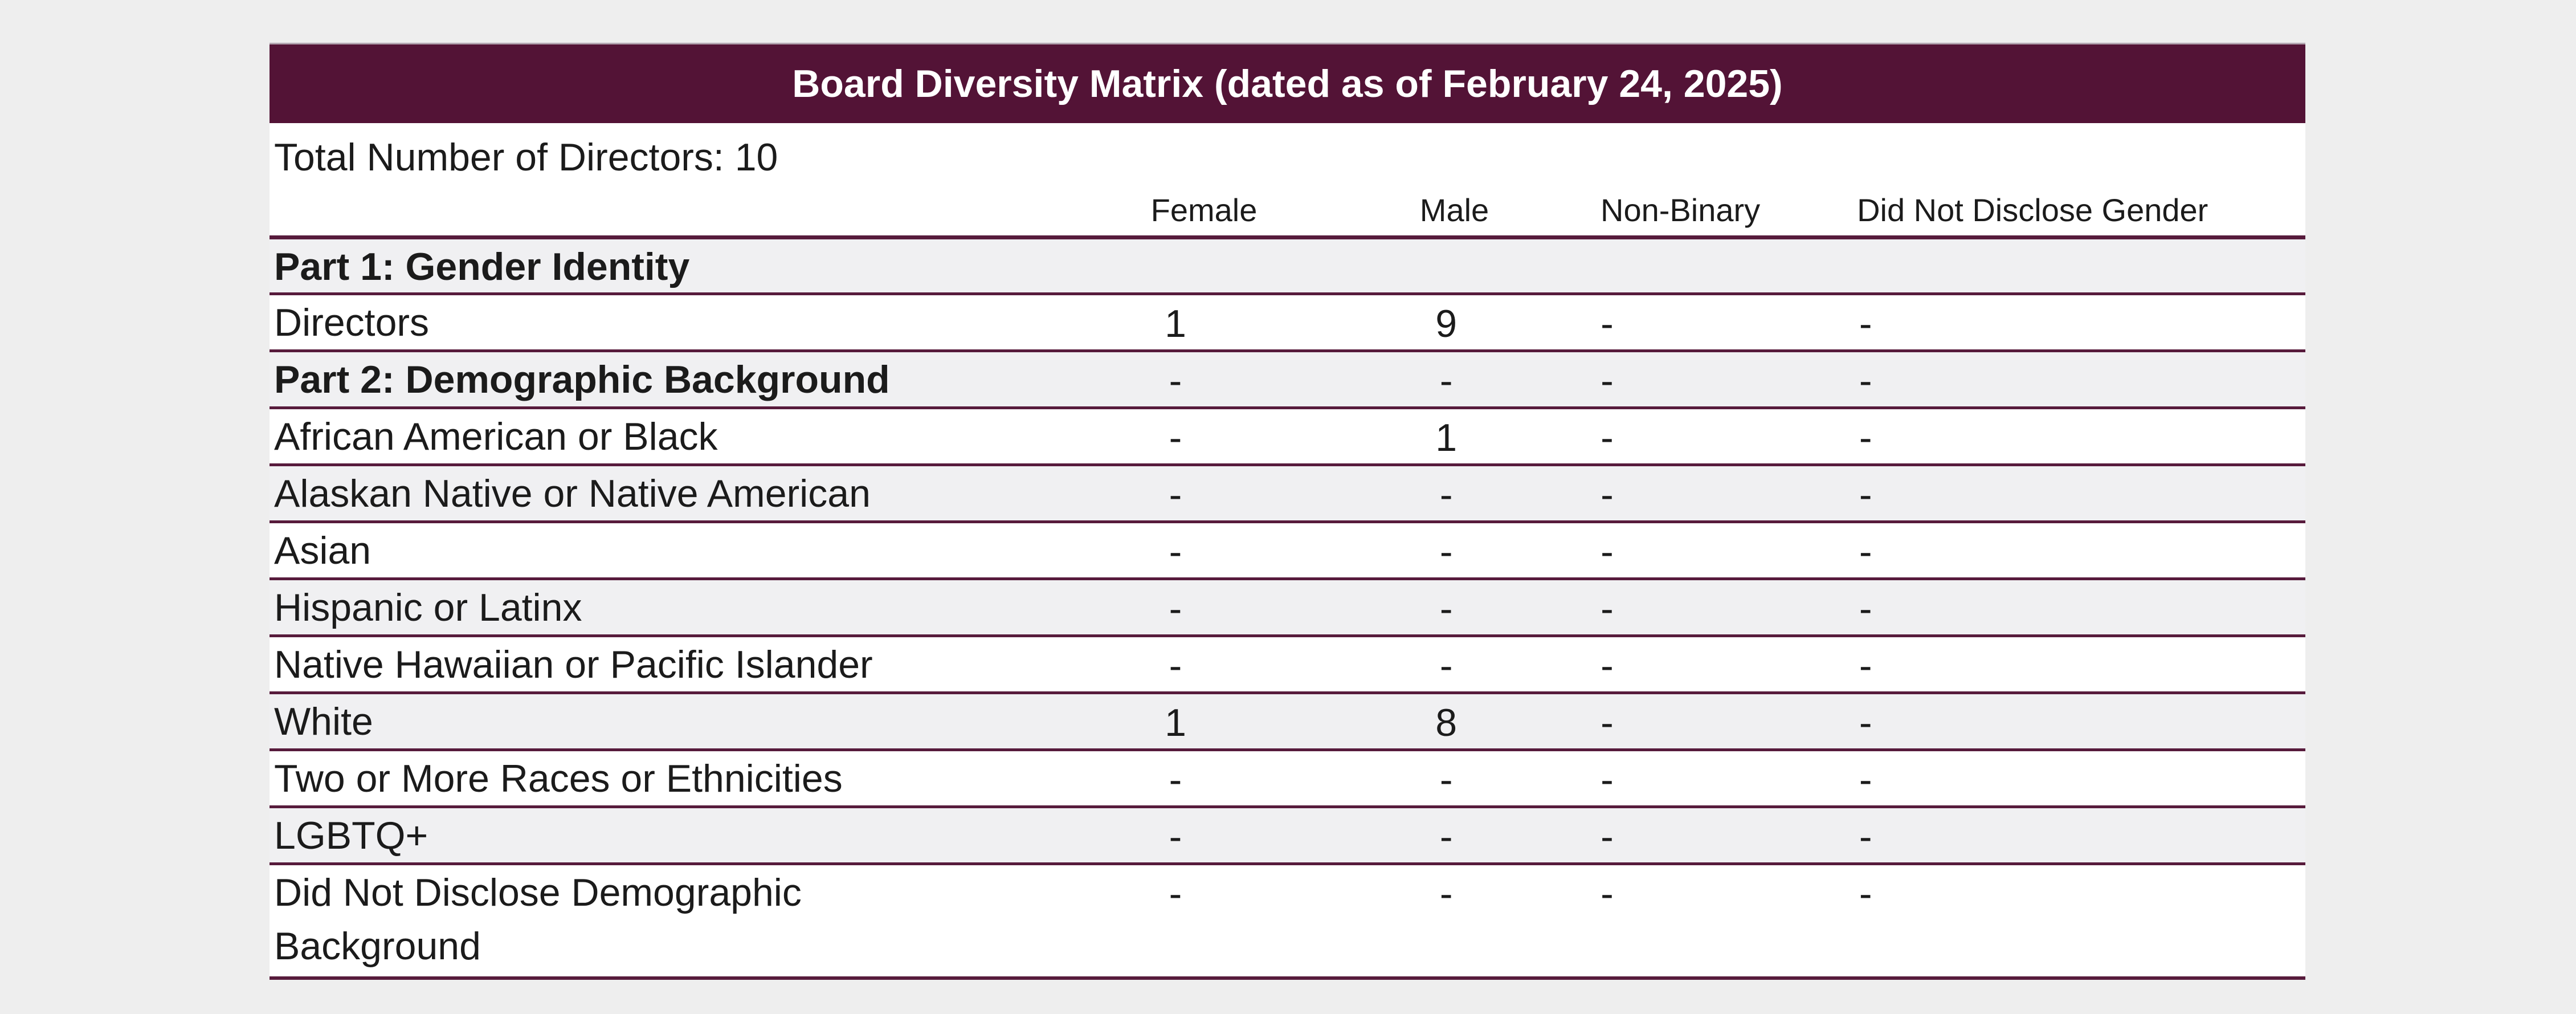 Image resolution: width=2576 pixels, height=1014 pixels. Describe the element at coordinates (538, 919) in the screenshot. I see `row-label: Did Not Disclose Demographic Background` at that location.